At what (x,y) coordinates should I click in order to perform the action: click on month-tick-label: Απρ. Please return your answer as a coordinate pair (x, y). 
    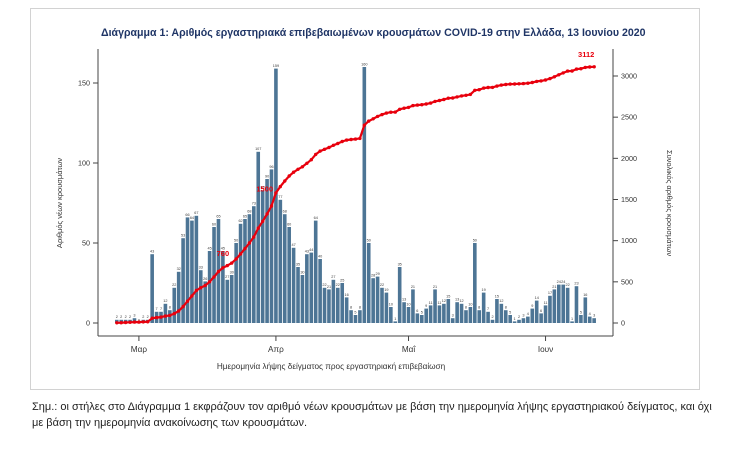
    Looking at the image, I should click on (276, 349).